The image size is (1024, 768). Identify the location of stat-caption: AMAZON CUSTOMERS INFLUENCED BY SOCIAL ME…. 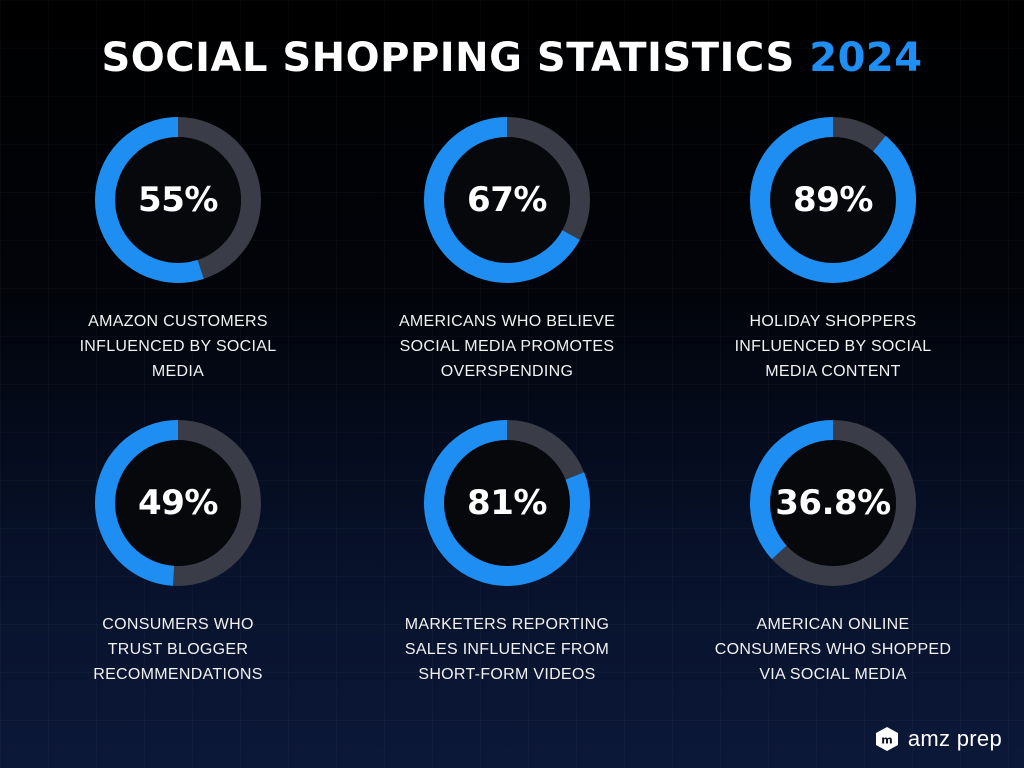
(178, 346).